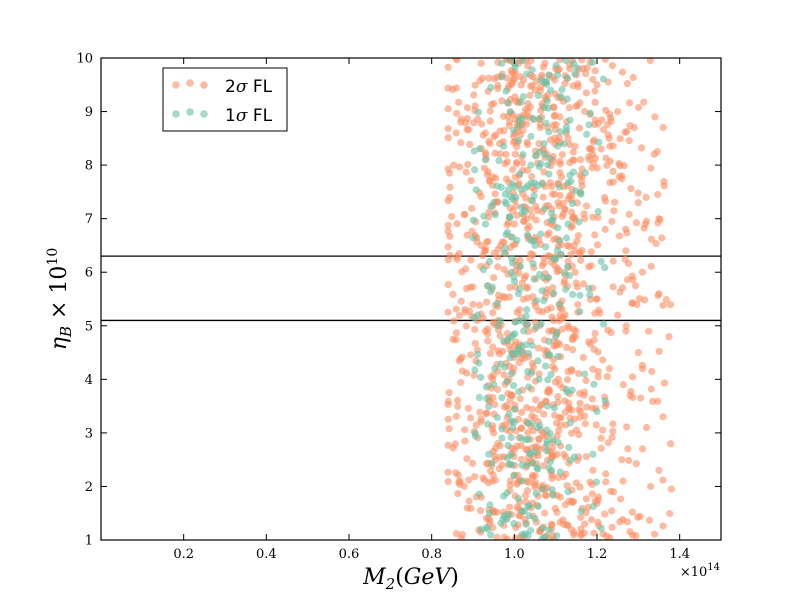 This screenshot has height=600, width=800. What do you see at coordinates (89, 219) in the screenshot?
I see `y-tick-label: 7` at bounding box center [89, 219].